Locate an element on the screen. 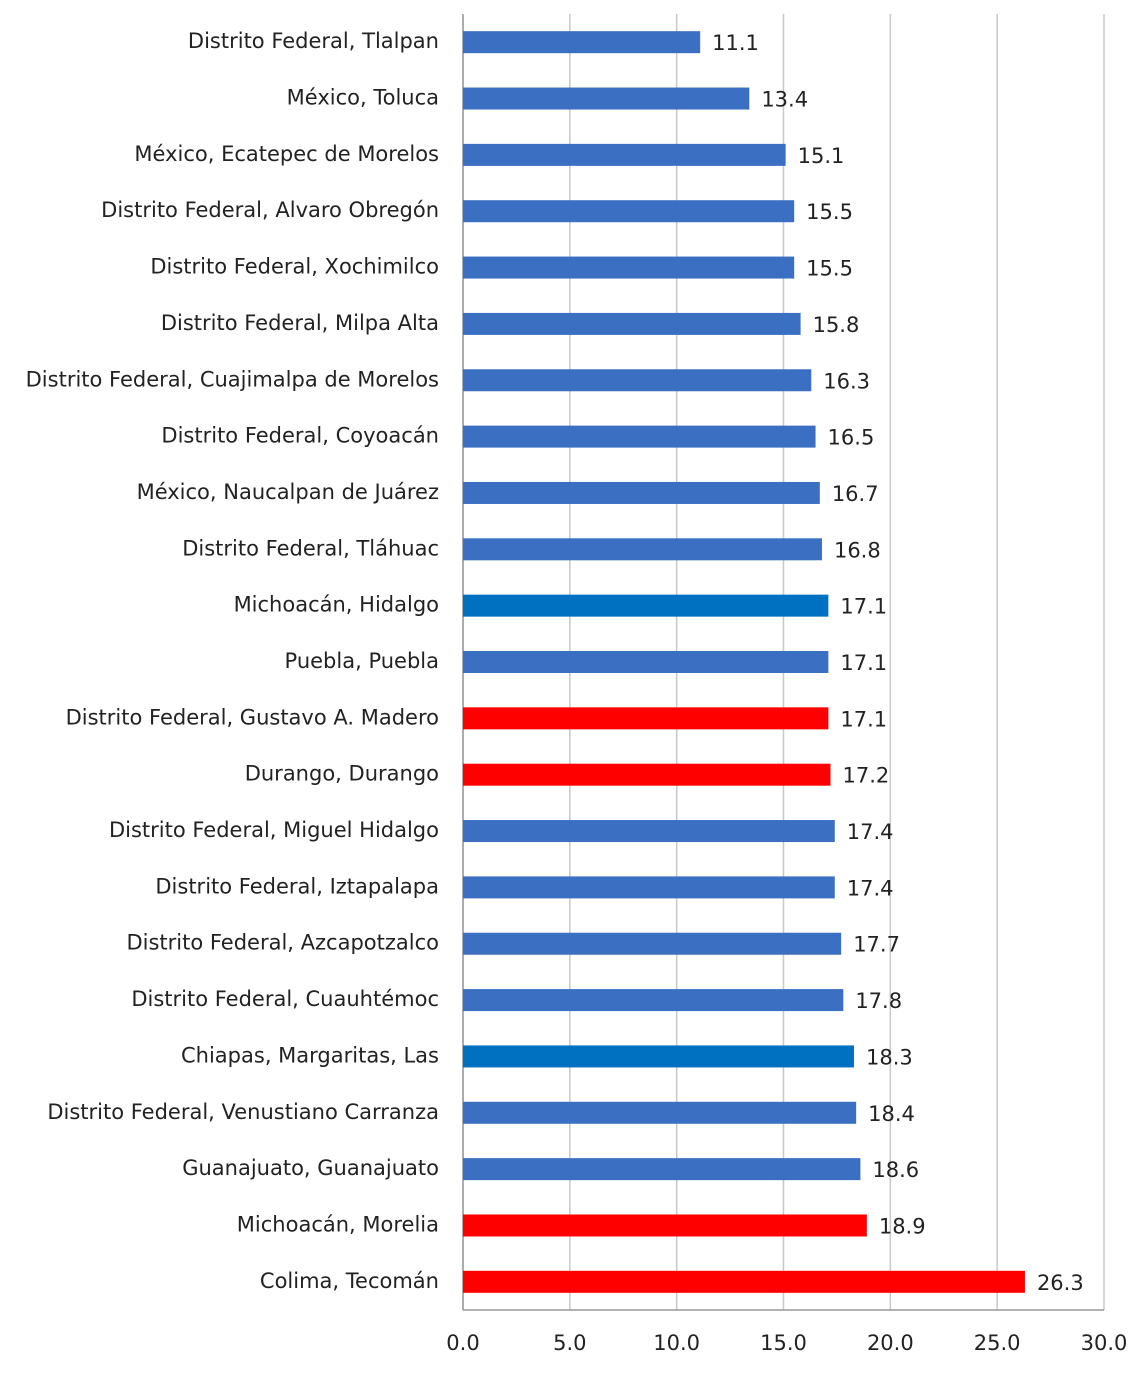 The width and height of the screenshot is (1131, 1374). x-tick-label: 15.0 is located at coordinates (783, 1343).